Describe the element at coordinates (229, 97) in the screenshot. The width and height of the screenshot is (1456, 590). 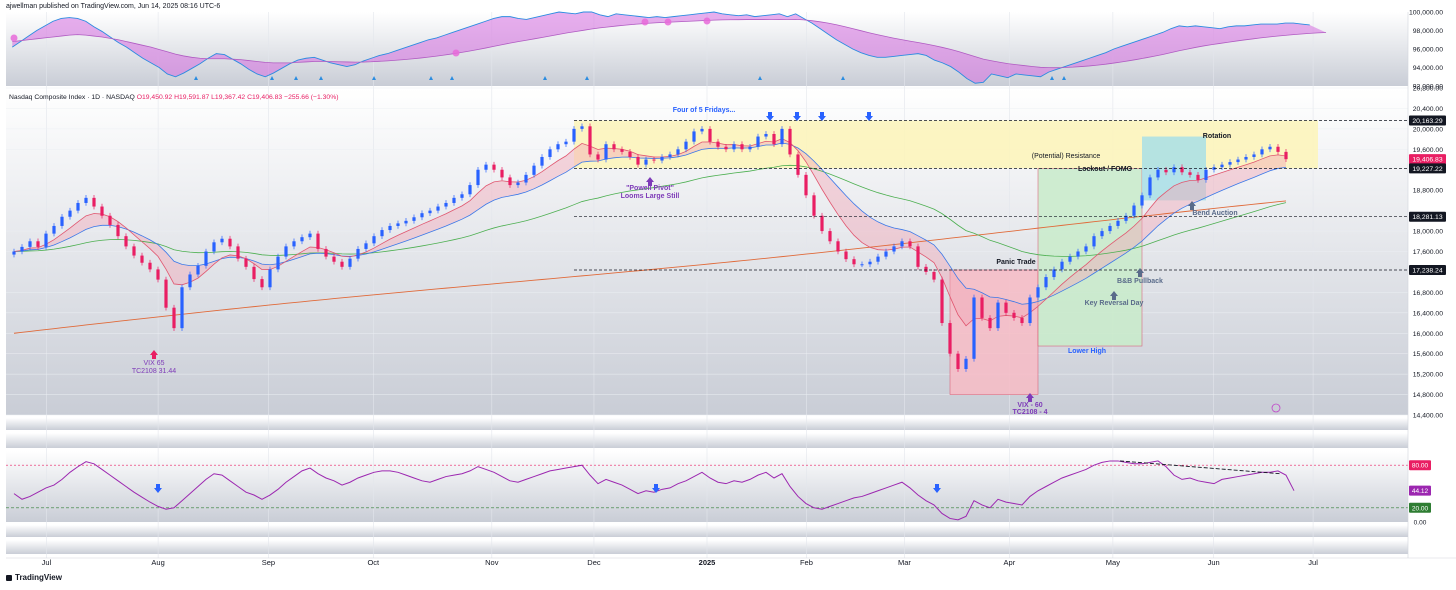
I see `ohlc-low: L19,367.42` at that location.